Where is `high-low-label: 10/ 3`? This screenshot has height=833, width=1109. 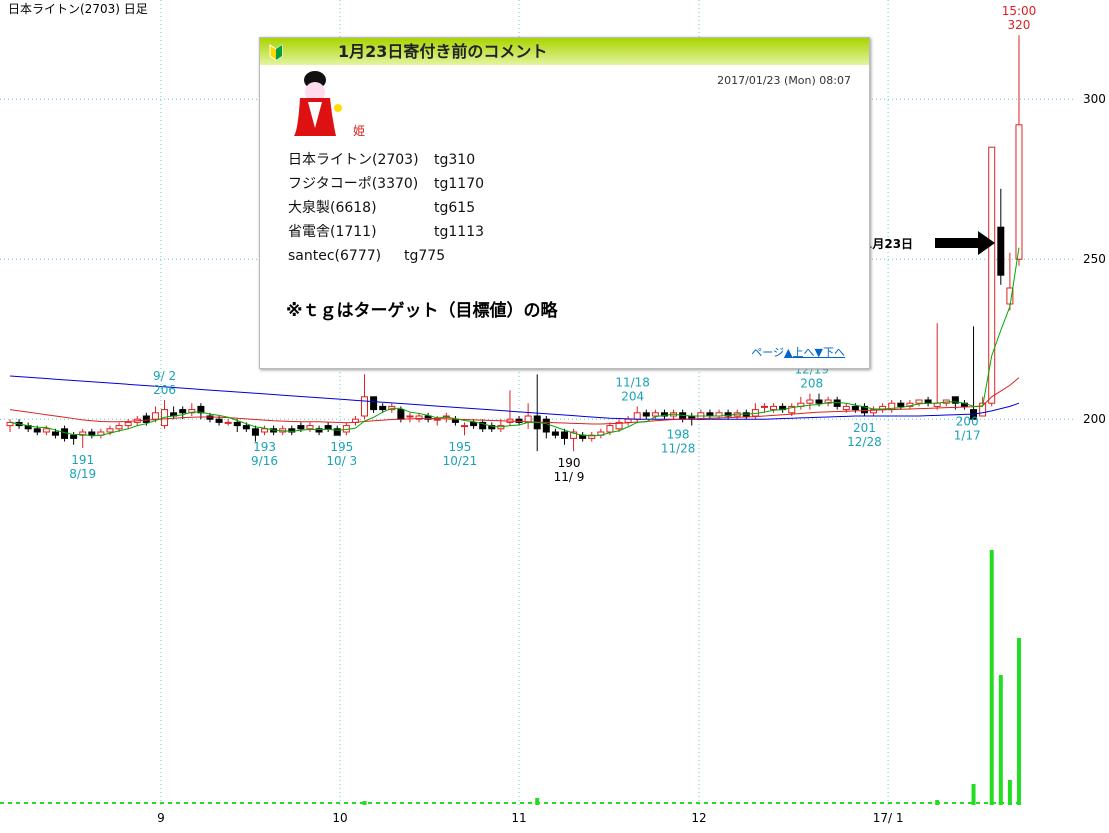 high-low-label: 10/ 3 is located at coordinates (341, 461).